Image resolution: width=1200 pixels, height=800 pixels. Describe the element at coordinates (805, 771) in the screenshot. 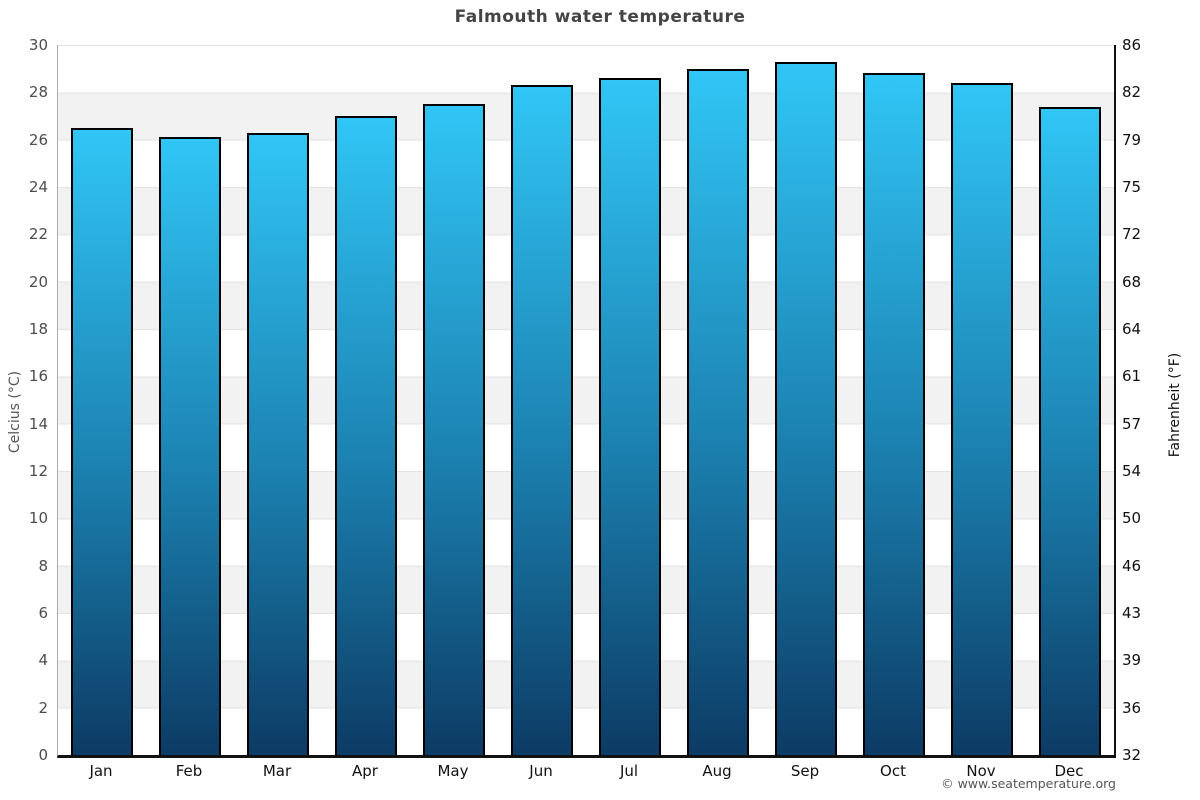

I see `x-label-sep: Sep` at that location.